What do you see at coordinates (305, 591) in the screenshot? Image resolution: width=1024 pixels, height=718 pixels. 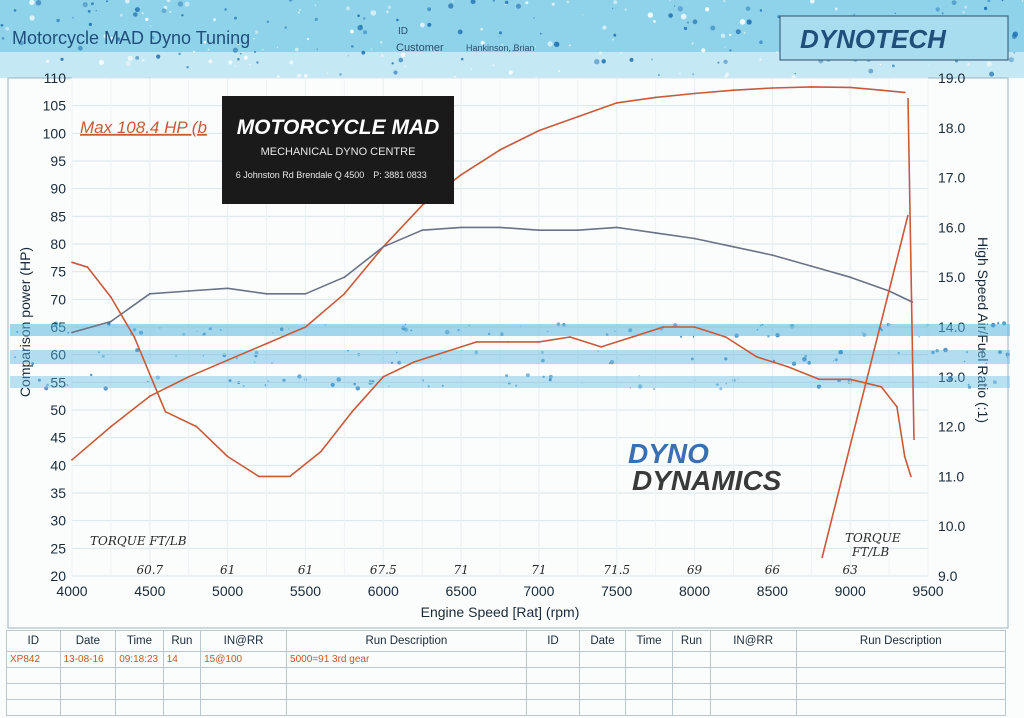 I see `x-tick-label: 5500` at bounding box center [305, 591].